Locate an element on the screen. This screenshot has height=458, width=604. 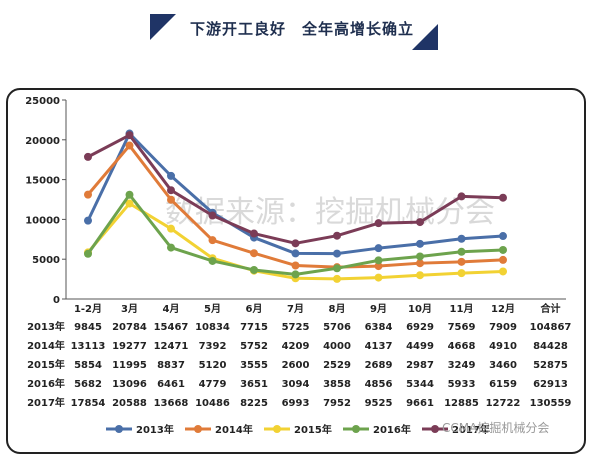
legend-label: 2017年 is located at coordinates (471, 429).